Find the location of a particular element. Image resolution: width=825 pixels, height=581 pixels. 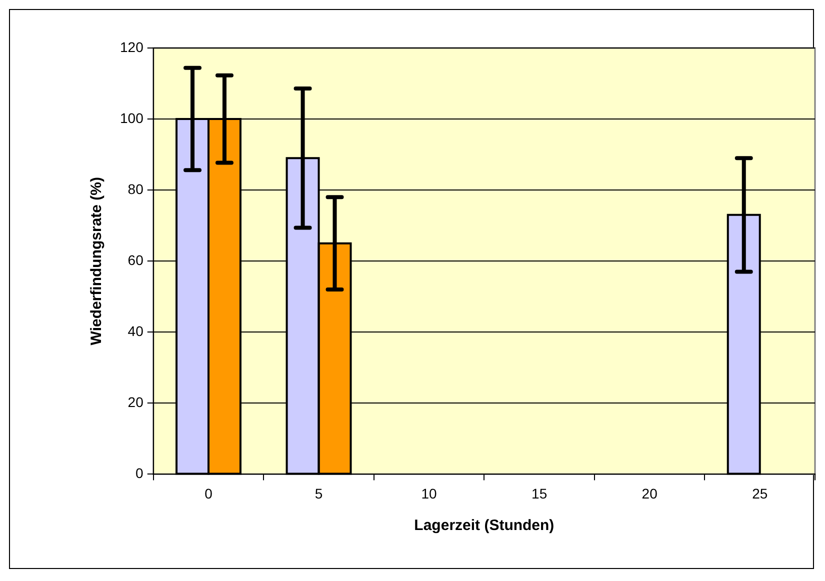

y-tick-label: 60 is located at coordinates (136, 260).